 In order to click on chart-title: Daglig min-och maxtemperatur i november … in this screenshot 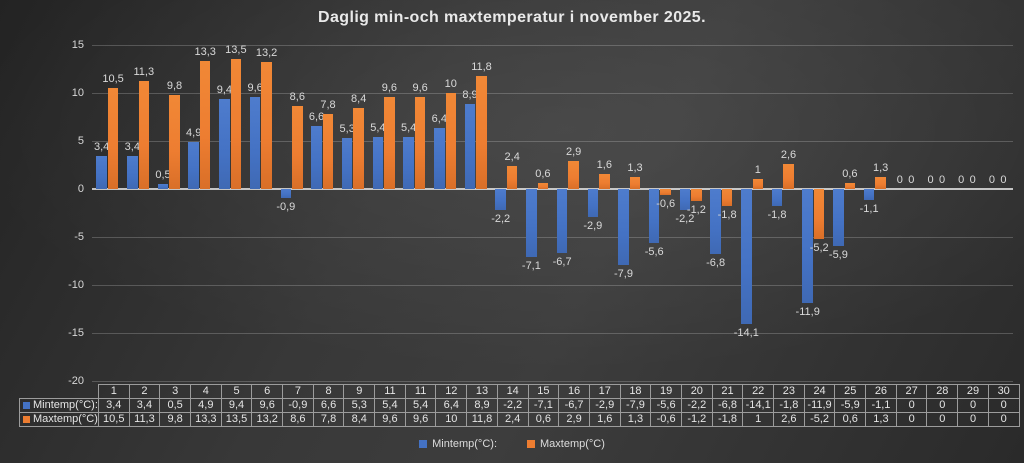, I will do `click(512, 17)`.